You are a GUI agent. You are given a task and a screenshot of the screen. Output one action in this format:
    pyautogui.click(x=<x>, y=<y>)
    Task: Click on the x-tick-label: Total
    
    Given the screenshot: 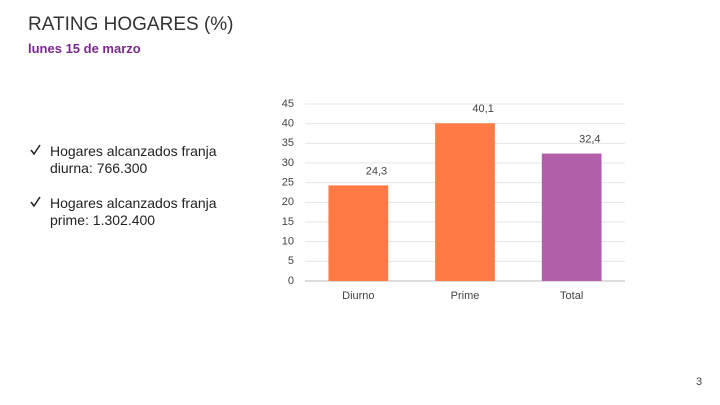 What is the action you would take?
    pyautogui.click(x=571, y=296)
    